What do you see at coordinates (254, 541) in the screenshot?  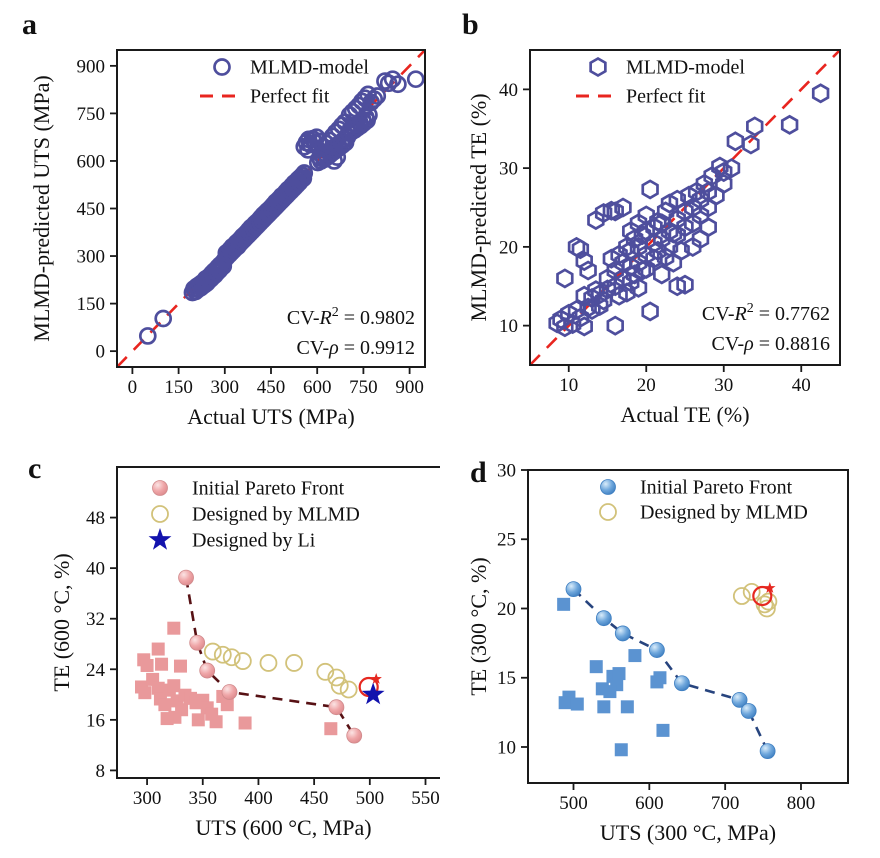 I see `svg-text: Designed by Li` at bounding box center [254, 541].